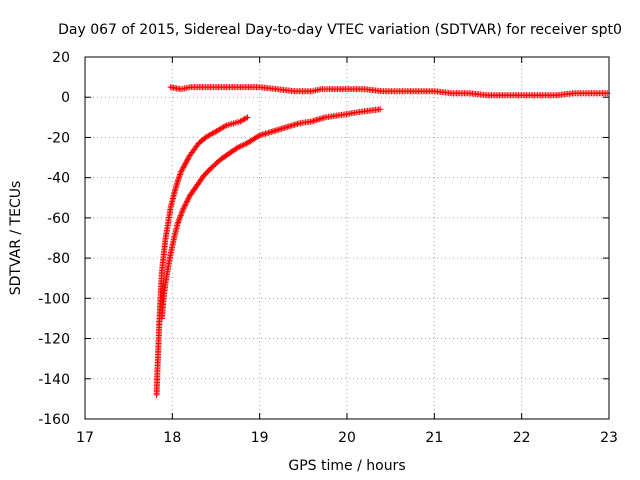  What do you see at coordinates (172, 438) in the screenshot?
I see `x-tick-label: 18` at bounding box center [172, 438].